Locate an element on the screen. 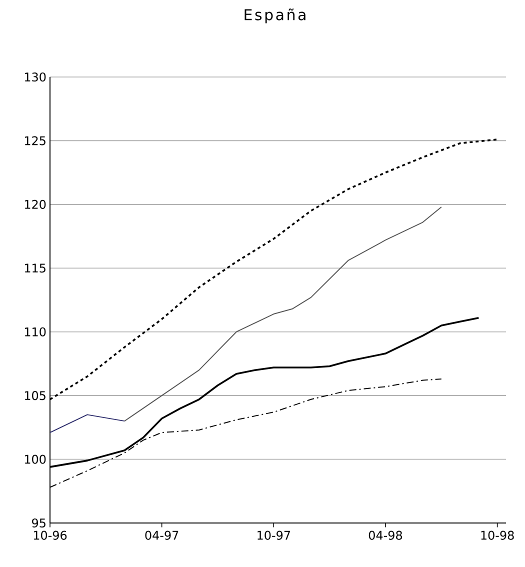  y-tick-label: 105 is located at coordinates (35, 395).